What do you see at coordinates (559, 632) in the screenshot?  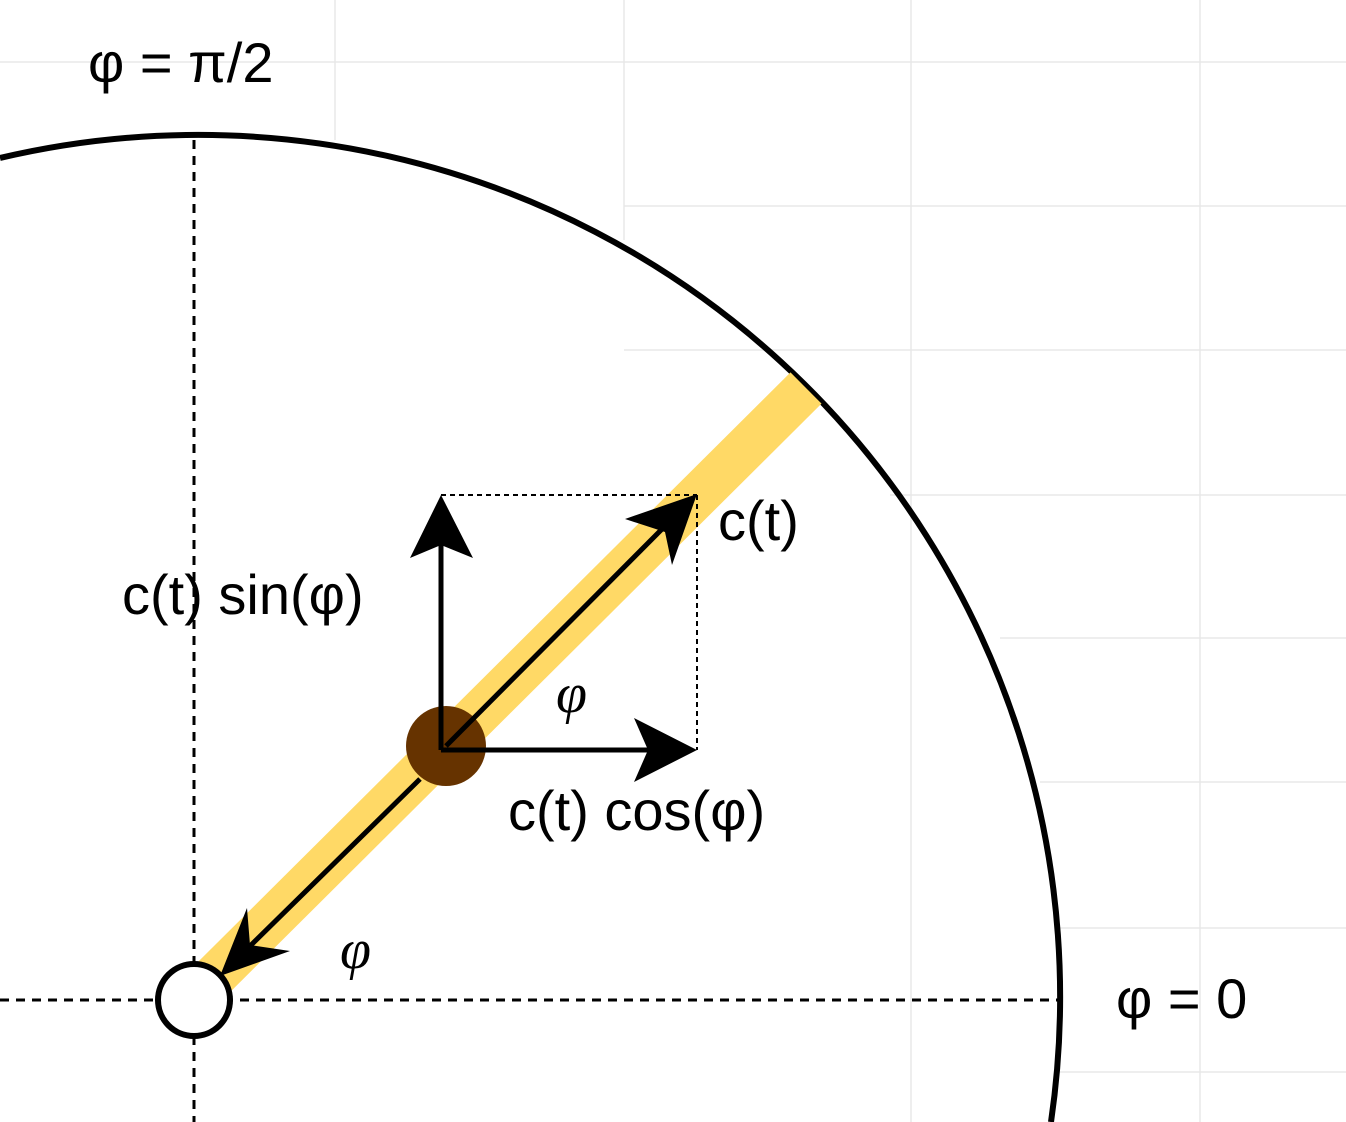 I see `ct-vector` at bounding box center [559, 632].